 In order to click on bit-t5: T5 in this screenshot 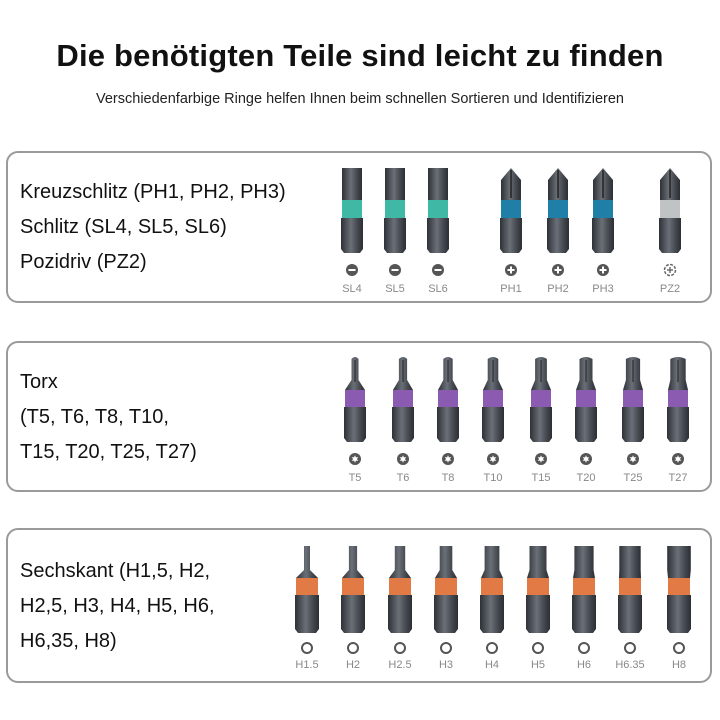, I will do `click(355, 420)`.